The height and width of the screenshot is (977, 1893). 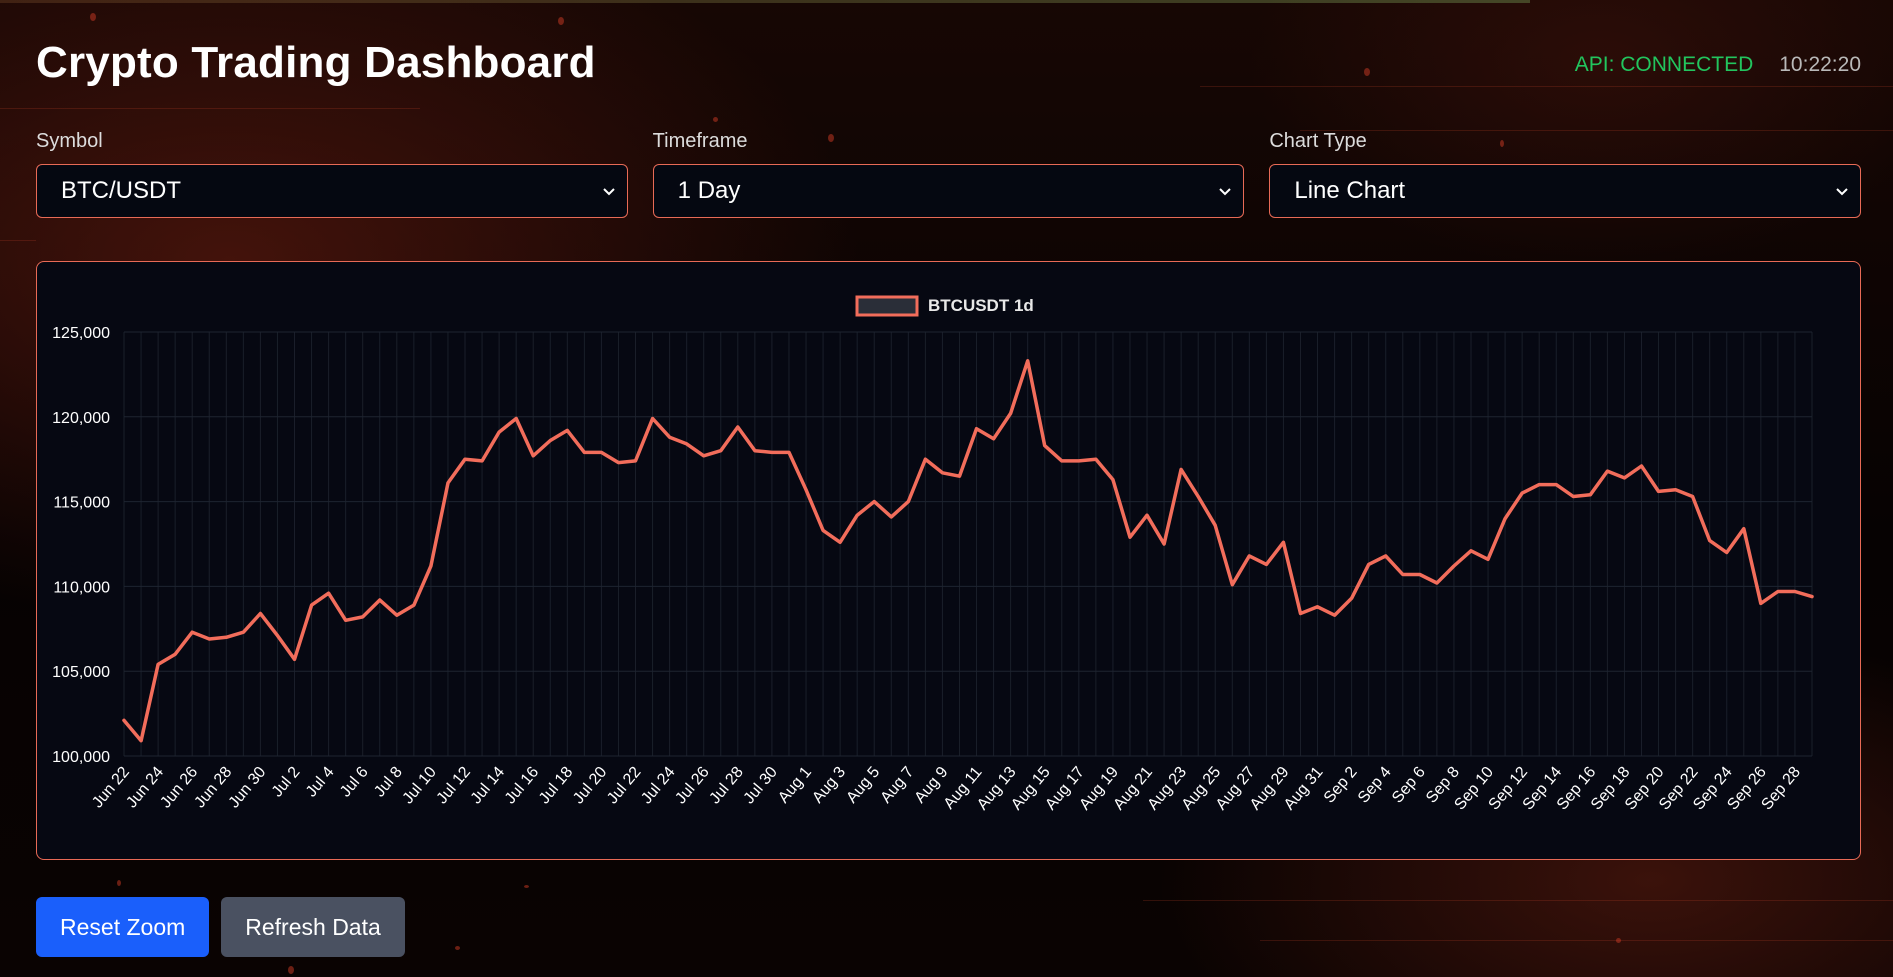 I want to click on timeframe-value: 1 Day, so click(x=709, y=190).